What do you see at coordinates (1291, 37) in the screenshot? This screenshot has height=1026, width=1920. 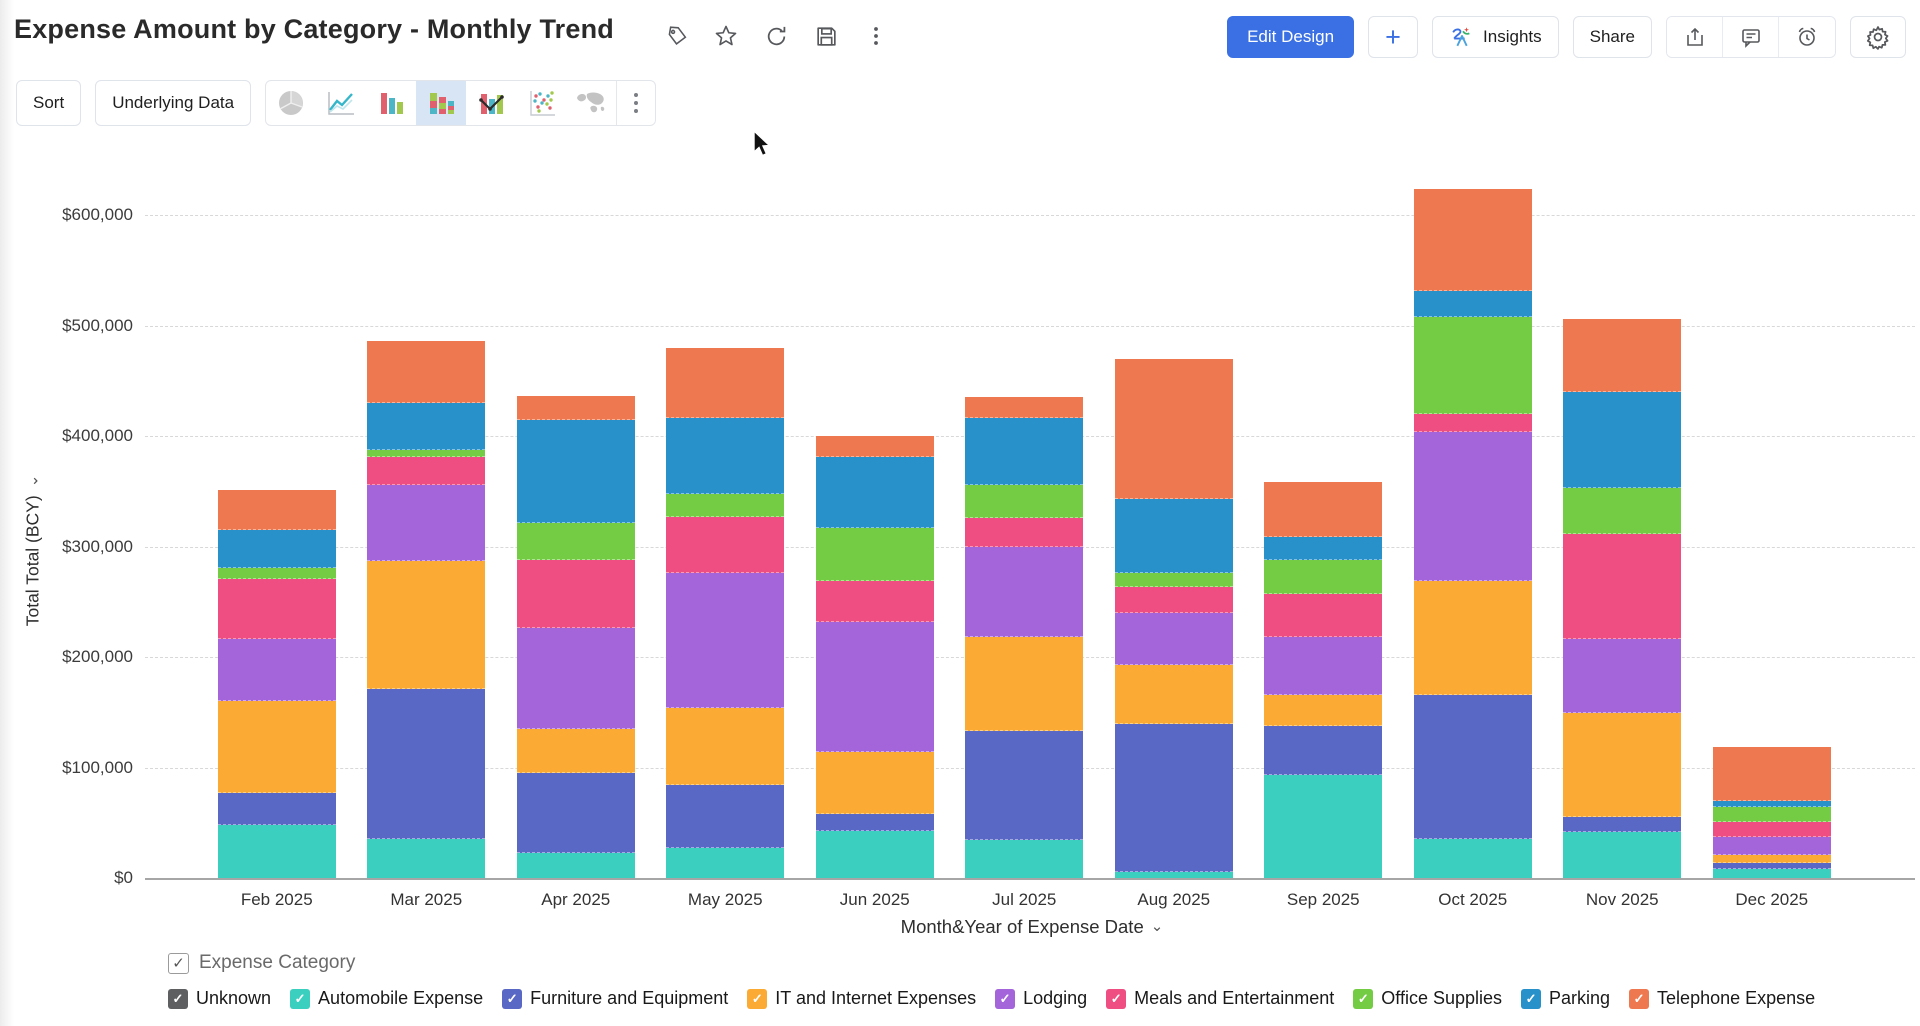 I see `edit-design-button: Edit Design` at bounding box center [1291, 37].